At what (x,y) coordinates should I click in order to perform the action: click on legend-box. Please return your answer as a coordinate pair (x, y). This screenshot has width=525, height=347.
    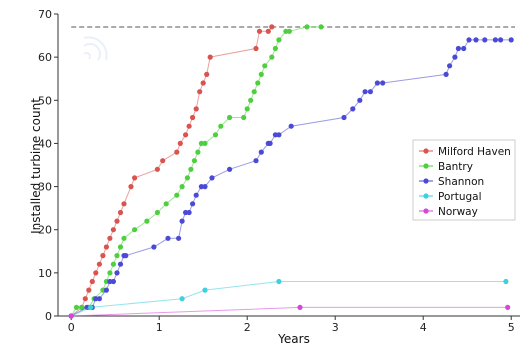
    Looking at the image, I should click on (464, 180).